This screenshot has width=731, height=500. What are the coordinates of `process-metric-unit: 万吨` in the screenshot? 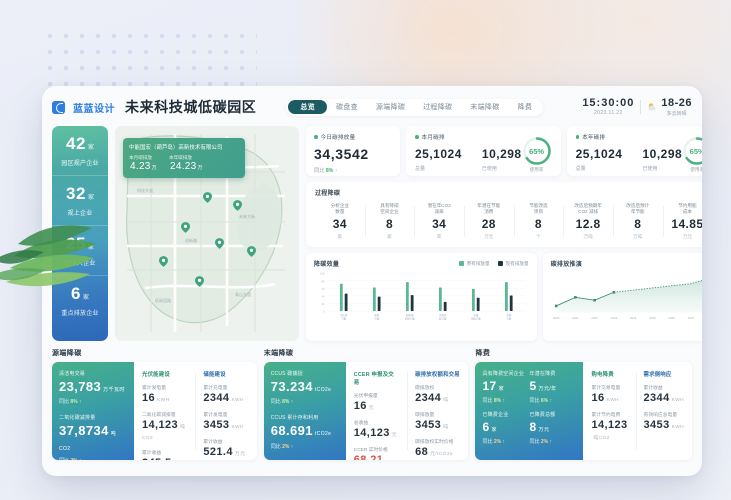 It's located at (588, 236).